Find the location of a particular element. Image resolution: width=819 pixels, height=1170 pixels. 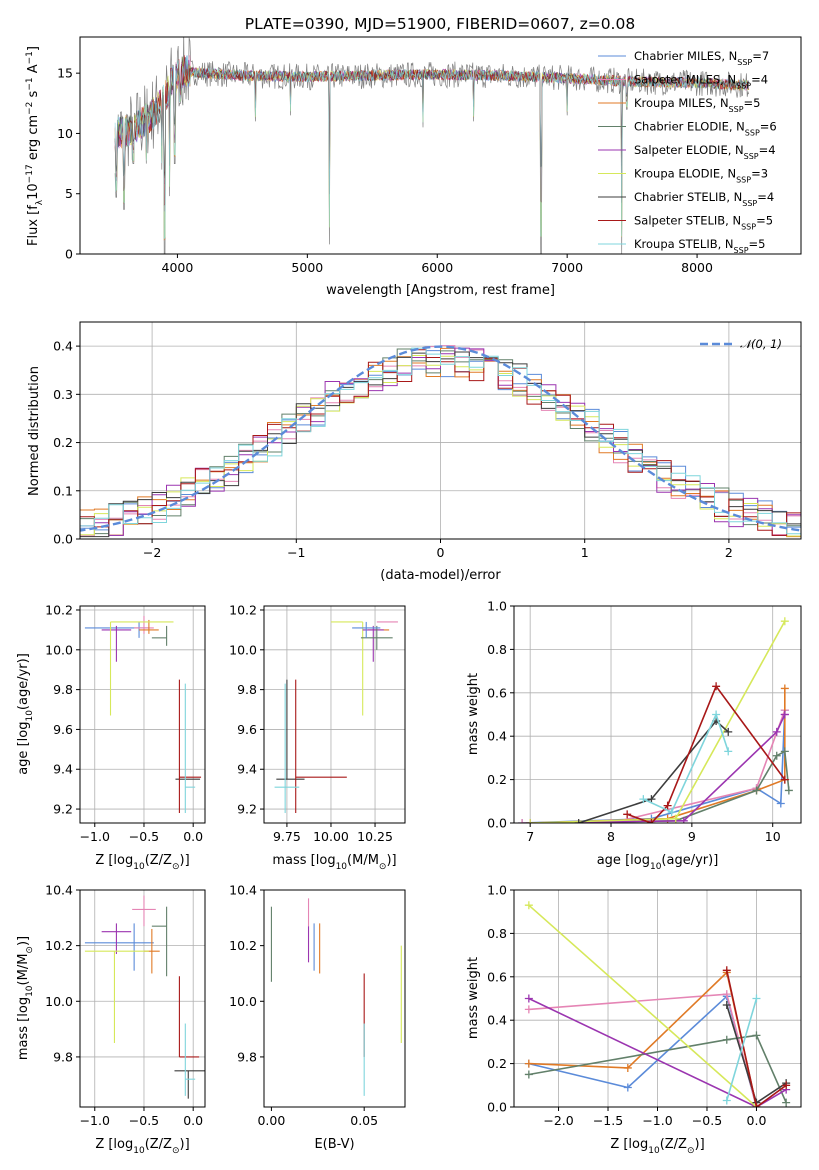

y-tick-label: 0.3 is located at coordinates (63, 394).